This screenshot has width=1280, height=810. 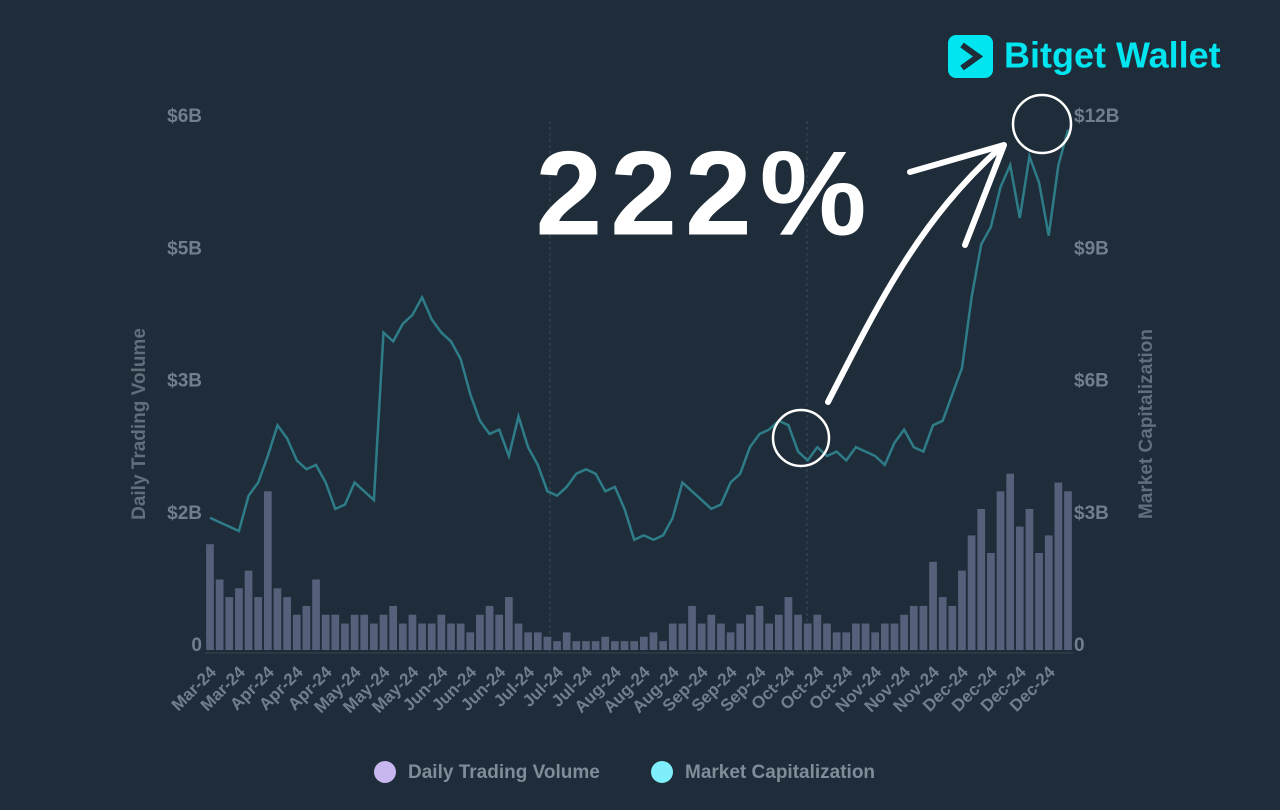 I want to click on brand-name: Bitget Wallet, so click(x=1112, y=55).